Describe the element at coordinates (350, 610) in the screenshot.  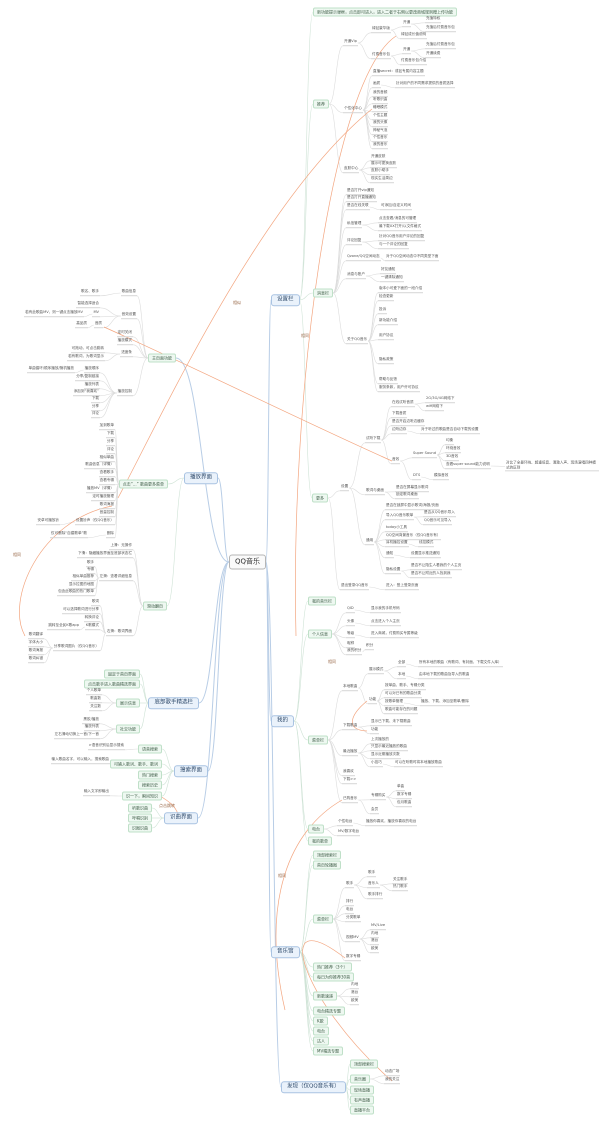
I see `node-i-1: QID` at that location.